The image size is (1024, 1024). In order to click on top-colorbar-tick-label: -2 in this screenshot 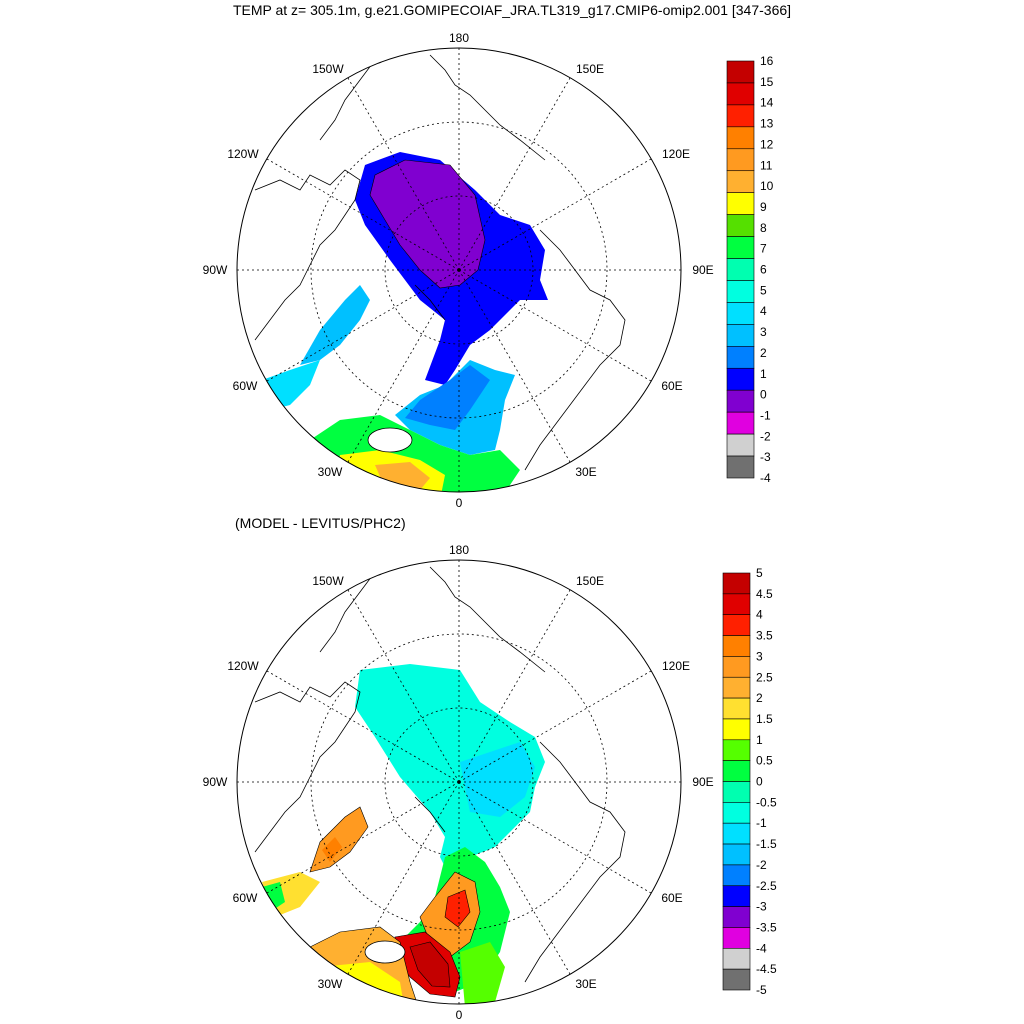, I will do `click(765, 436)`.